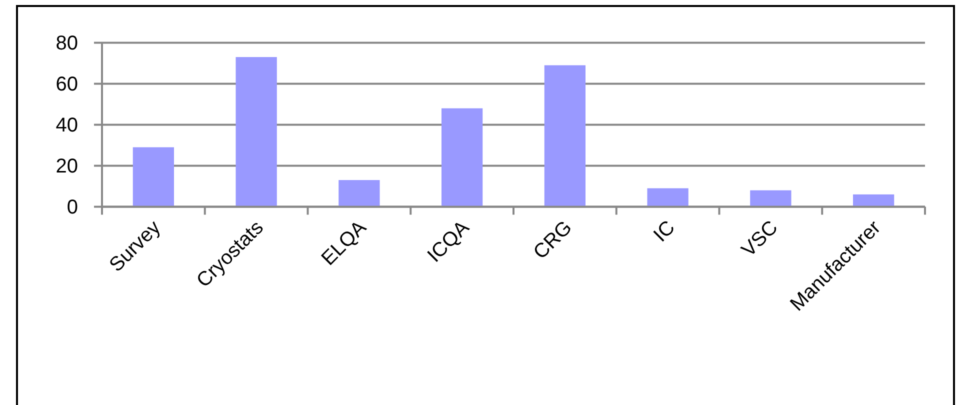 This screenshot has width=957, height=405. I want to click on x-tick-label: IC, so click(665, 231).